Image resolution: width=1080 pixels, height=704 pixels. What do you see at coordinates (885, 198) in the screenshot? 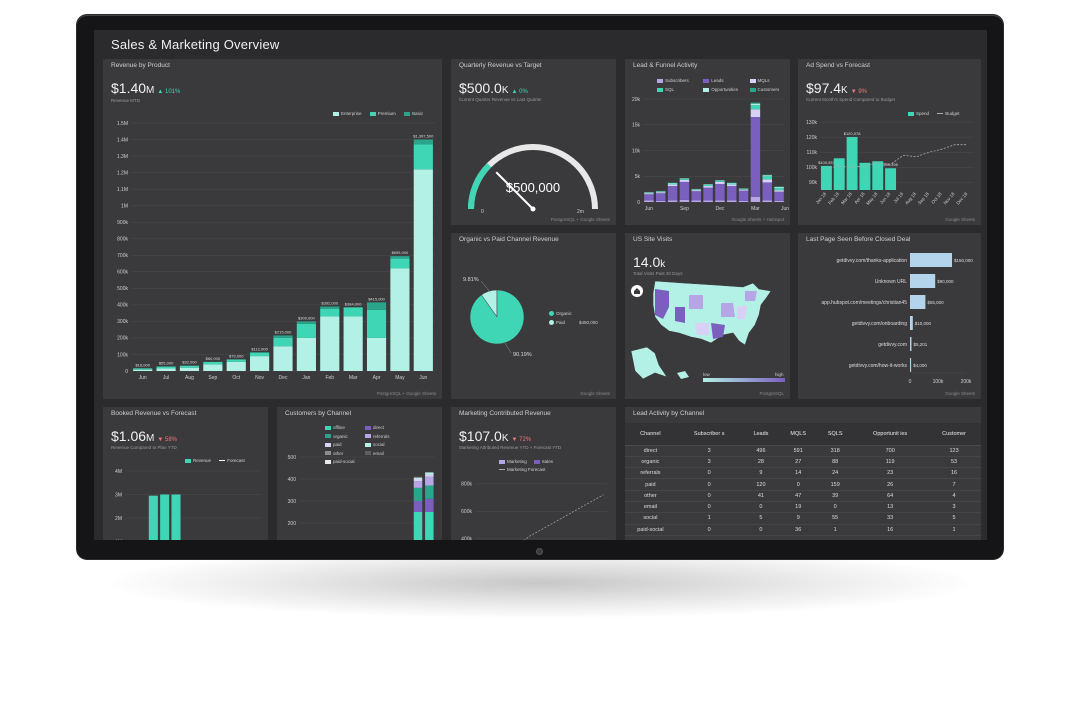
I see `x-tick-label: Jun 18` at bounding box center [885, 198].